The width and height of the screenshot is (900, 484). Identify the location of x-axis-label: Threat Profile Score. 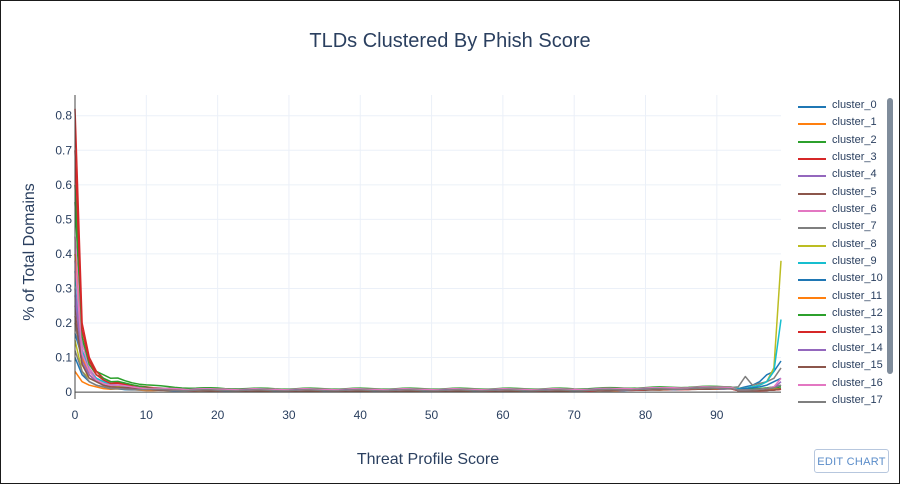
(428, 459).